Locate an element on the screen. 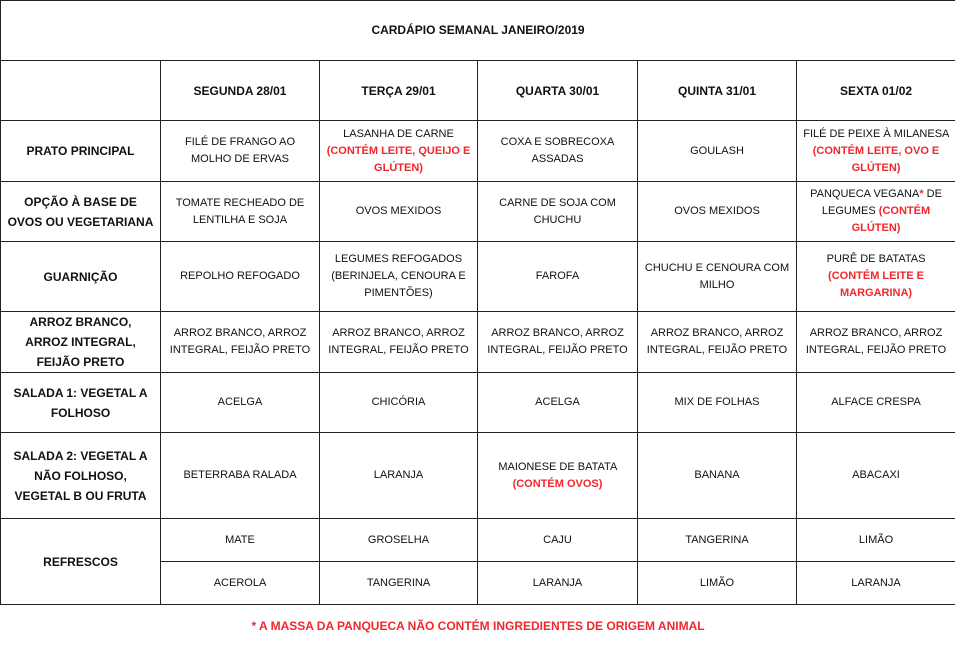 The width and height of the screenshot is (955, 648). table-row: CARDÁPIO SEMANAL JANEIRO/2019 is located at coordinates (478, 31).